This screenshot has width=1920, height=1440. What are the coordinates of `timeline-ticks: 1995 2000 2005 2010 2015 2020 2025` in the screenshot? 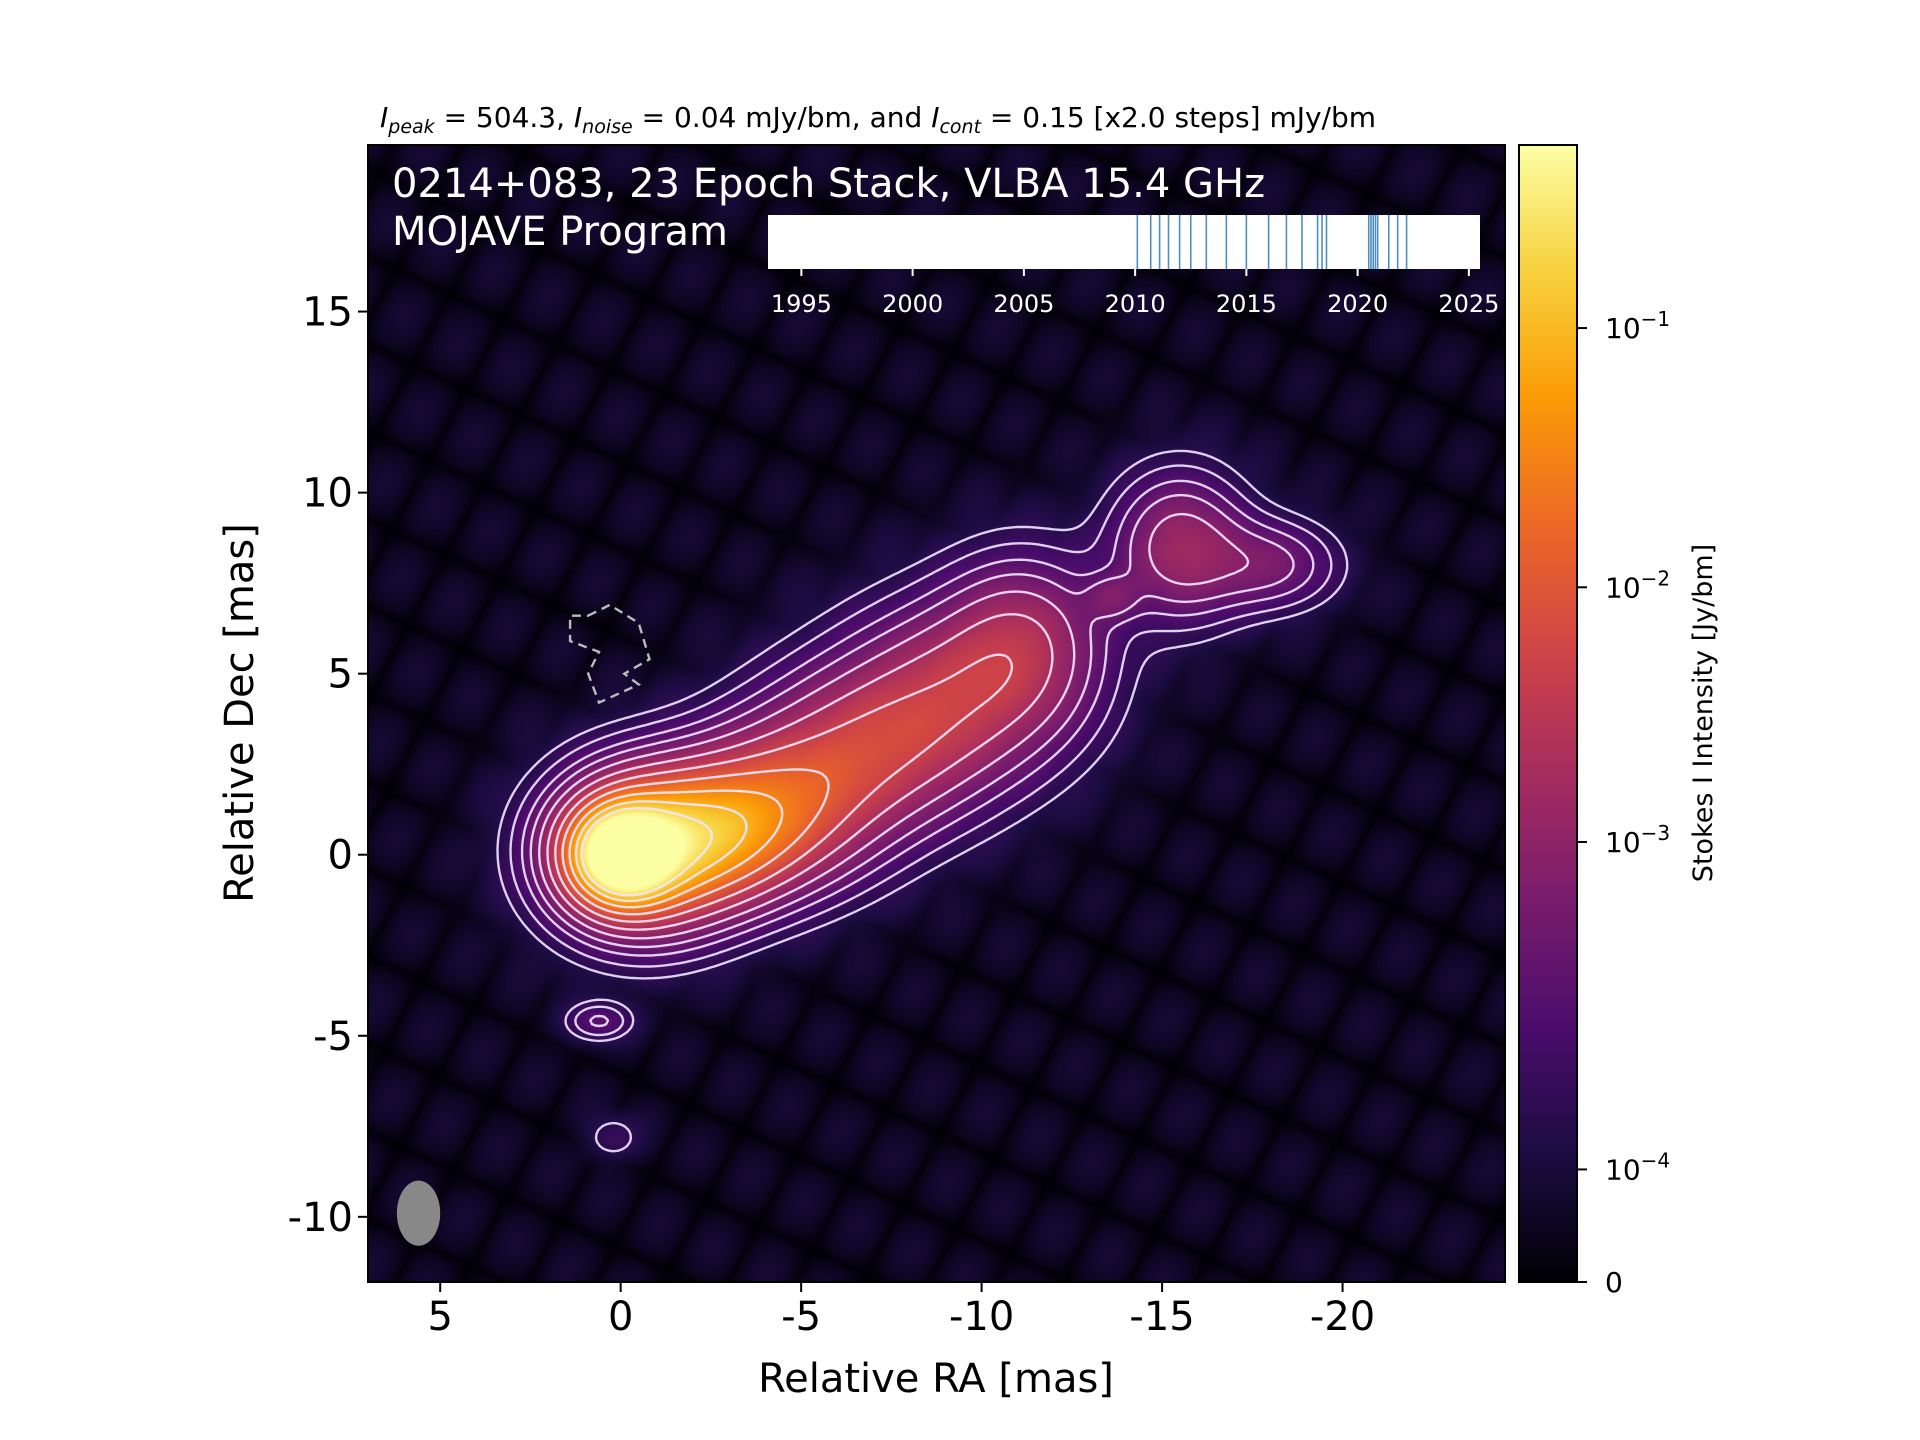 It's located at (1135, 293).